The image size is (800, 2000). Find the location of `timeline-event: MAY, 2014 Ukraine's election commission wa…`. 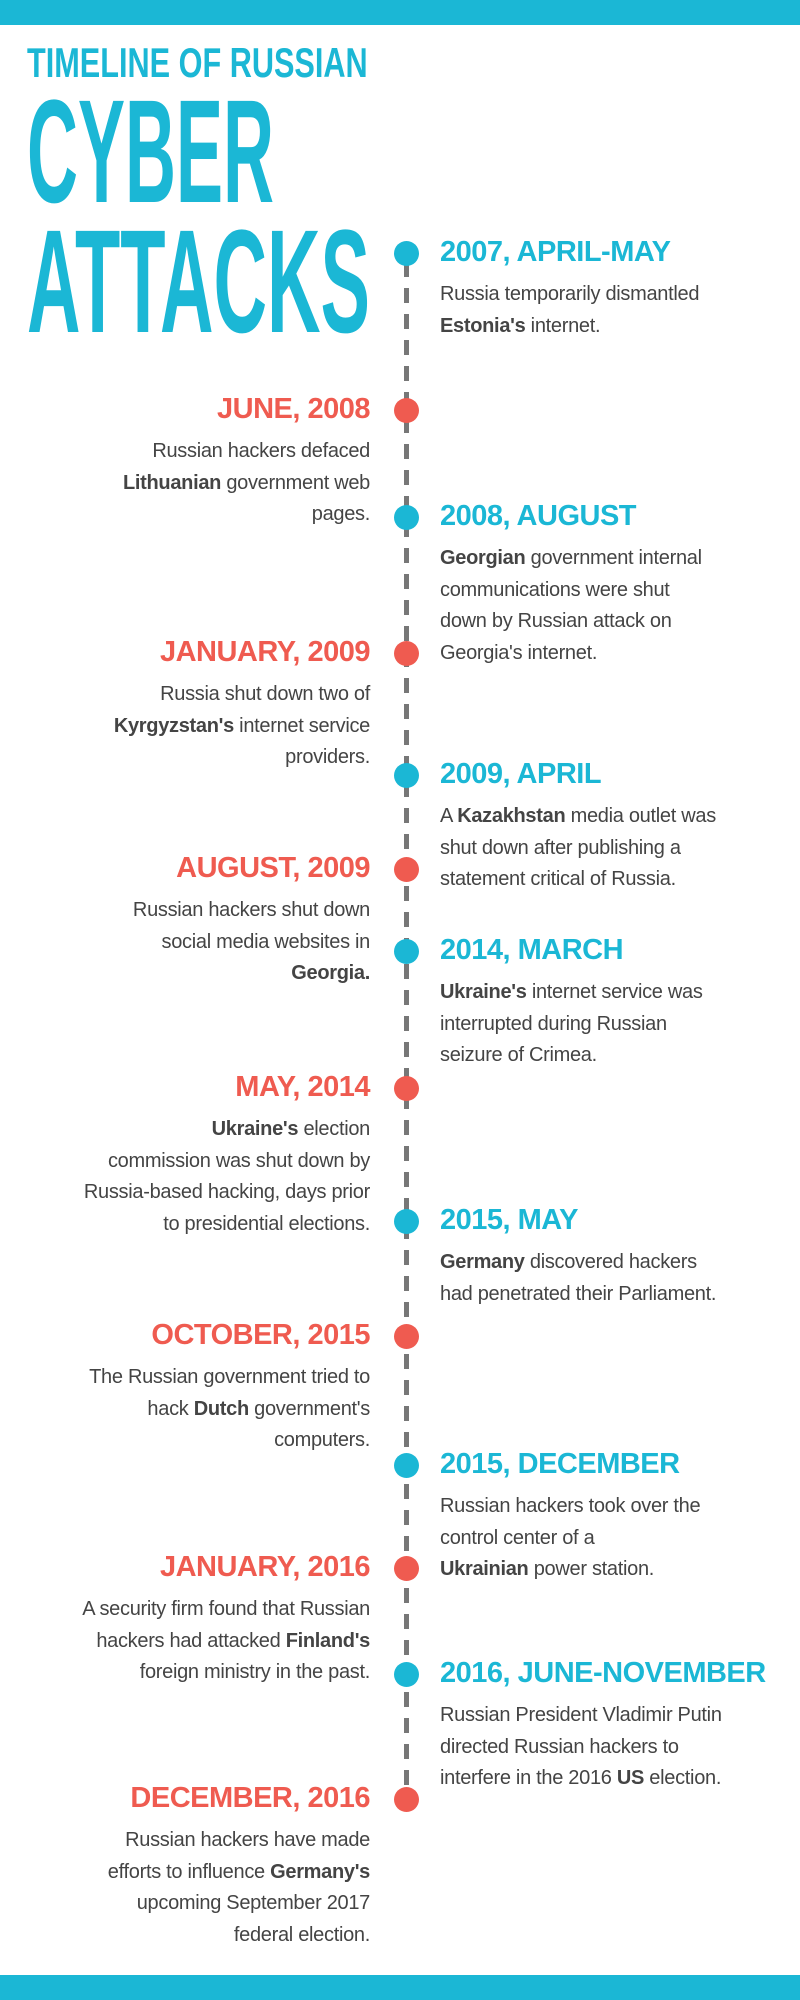

timeline-event: MAY, 2014 Ukraine's election commission wa… is located at coordinates (193, 1155).